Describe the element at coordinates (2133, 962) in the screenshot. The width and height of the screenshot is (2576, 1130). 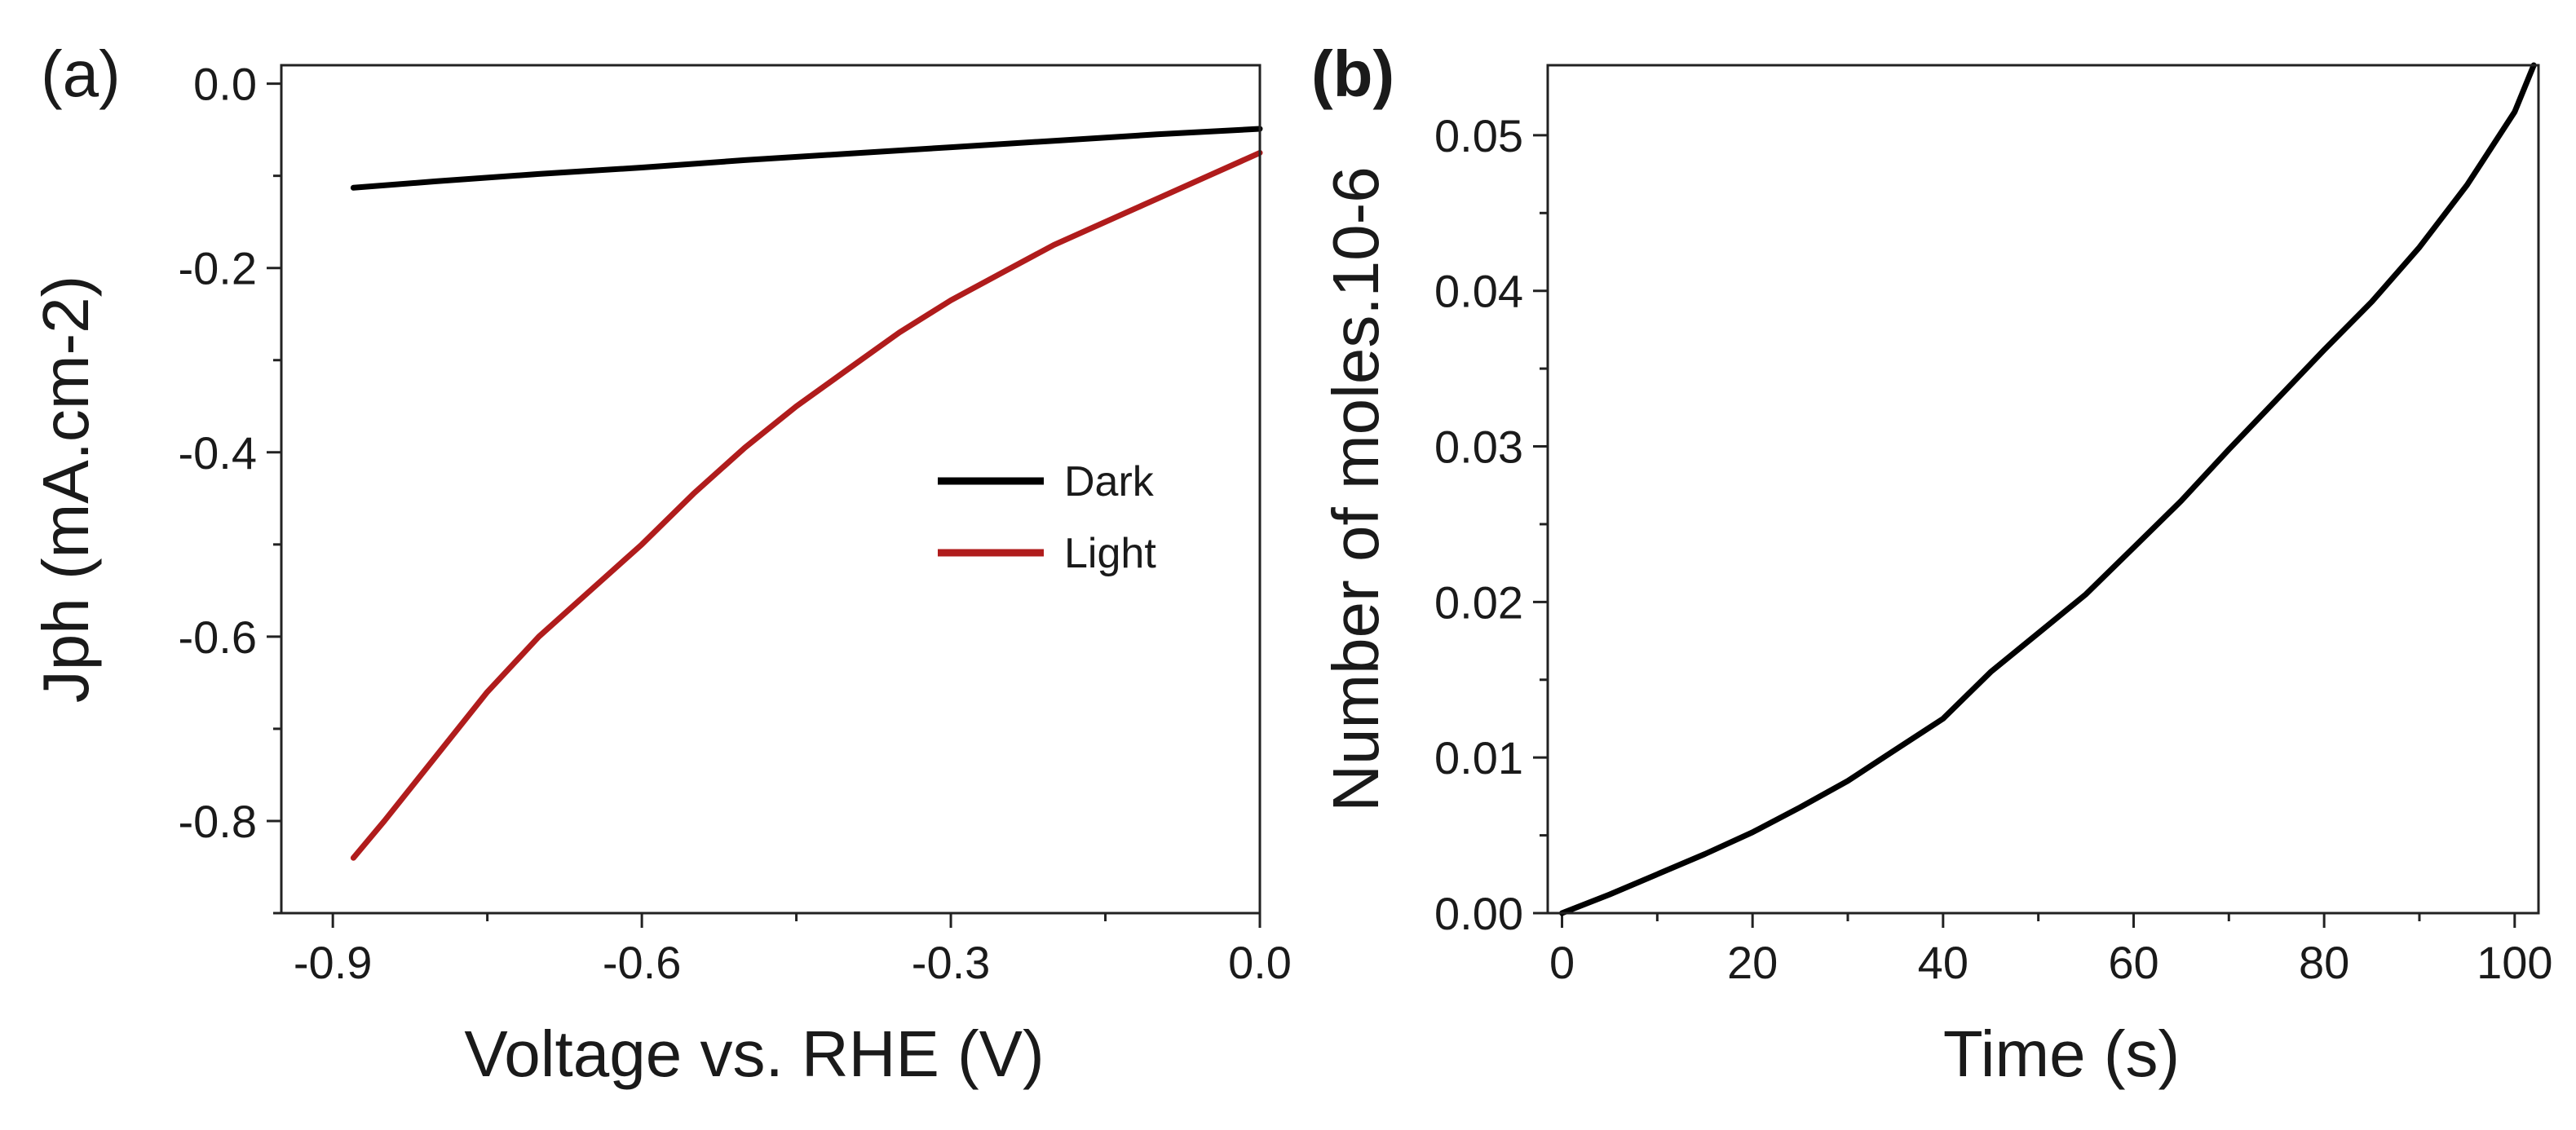
I see `x-tick-label: 60` at that location.